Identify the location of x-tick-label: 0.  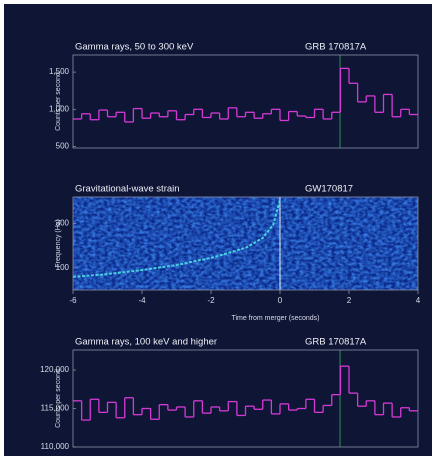
(280, 300).